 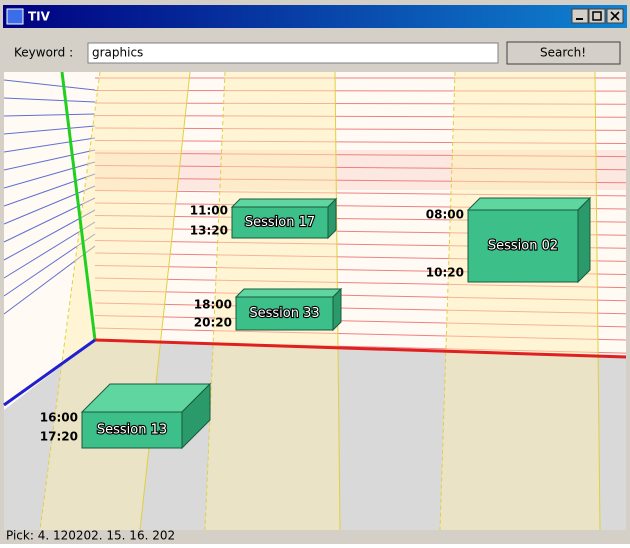 What do you see at coordinates (293, 53) in the screenshot?
I see `keyword-input` at bounding box center [293, 53].